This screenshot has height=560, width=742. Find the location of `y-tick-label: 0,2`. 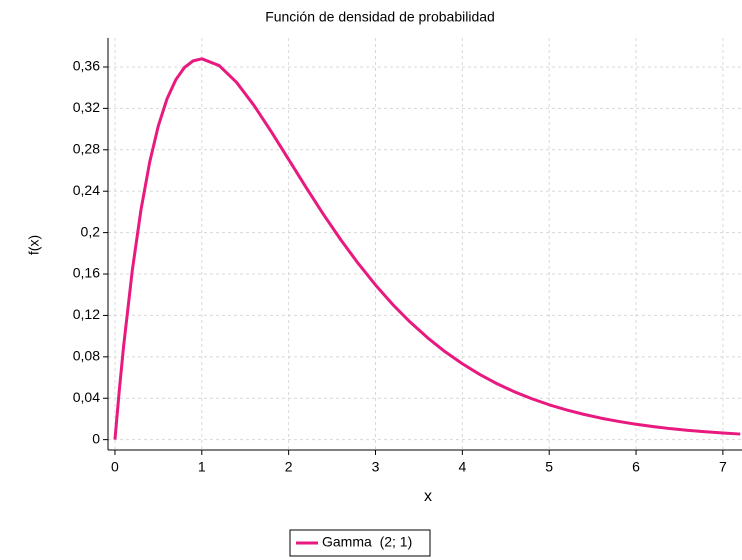

y-tick-label: 0,2 is located at coordinates (91, 231).